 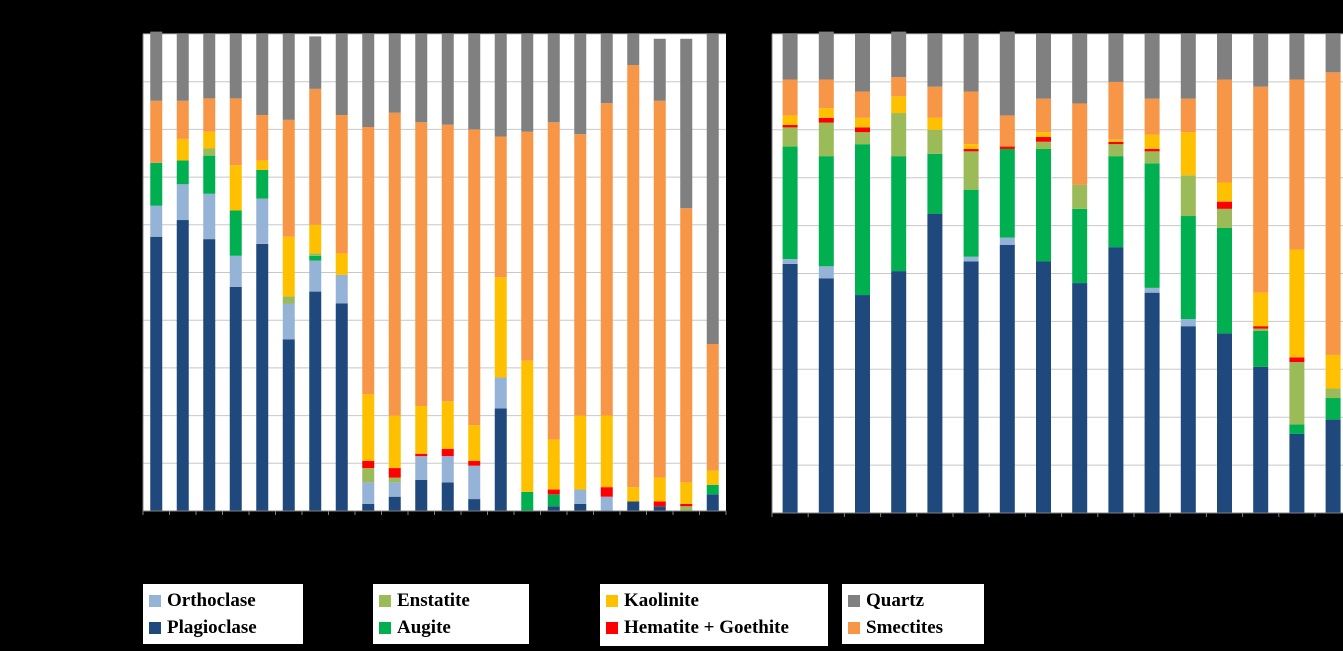 What do you see at coordinates (553, 492) in the screenshot?
I see `left-chart-bar-16-hematite-goethite` at bounding box center [553, 492].